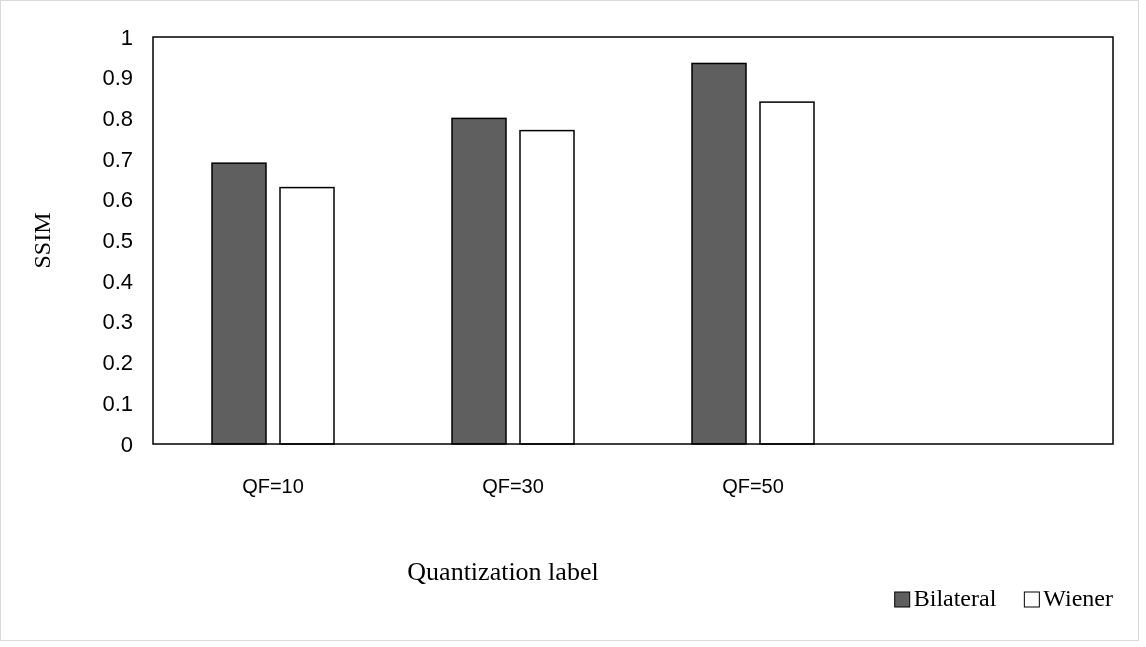  I want to click on y-tick-label: 1, so click(126, 37).